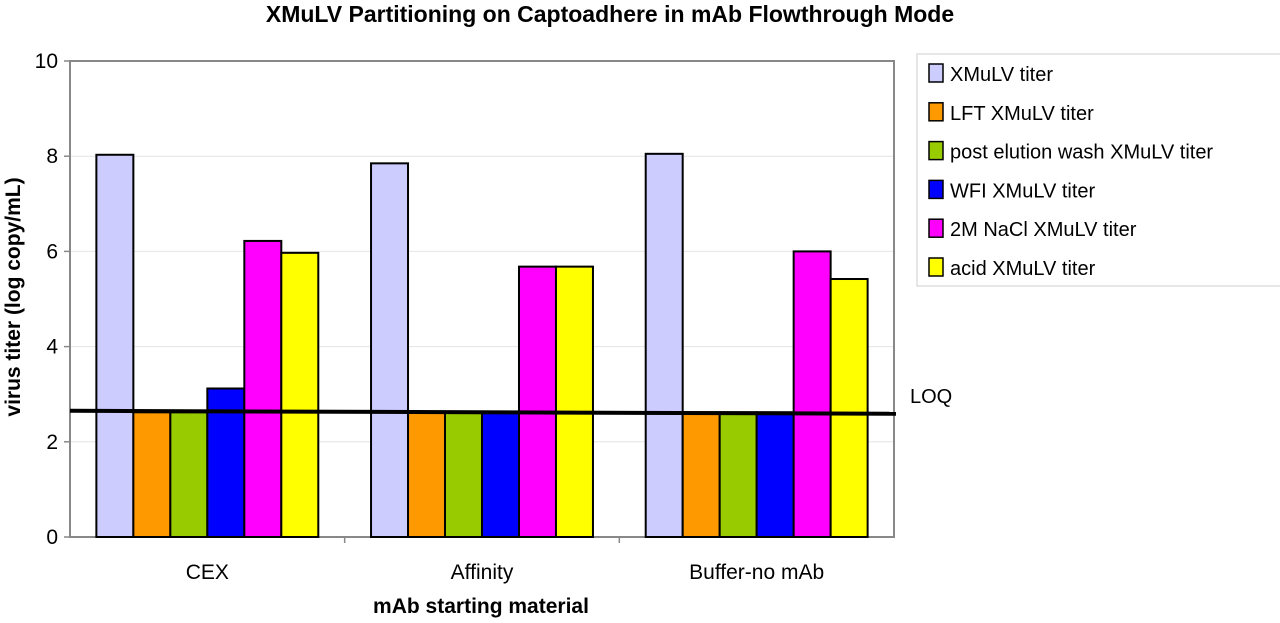  What do you see at coordinates (52, 537) in the screenshot?
I see `y-tick-label: 0` at bounding box center [52, 537].